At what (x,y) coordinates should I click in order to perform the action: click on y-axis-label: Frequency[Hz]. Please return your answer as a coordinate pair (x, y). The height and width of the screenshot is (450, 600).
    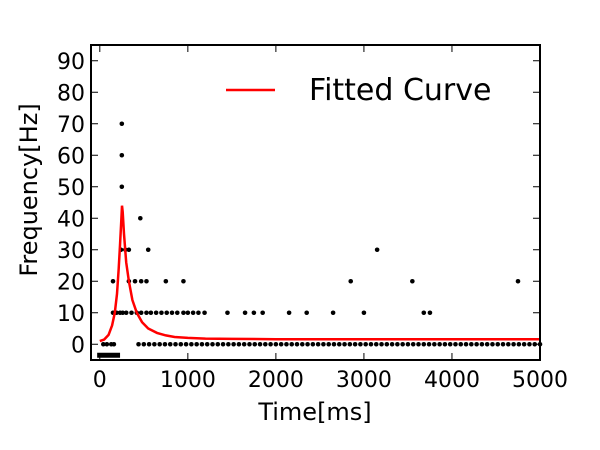
    Looking at the image, I should click on (29, 189).